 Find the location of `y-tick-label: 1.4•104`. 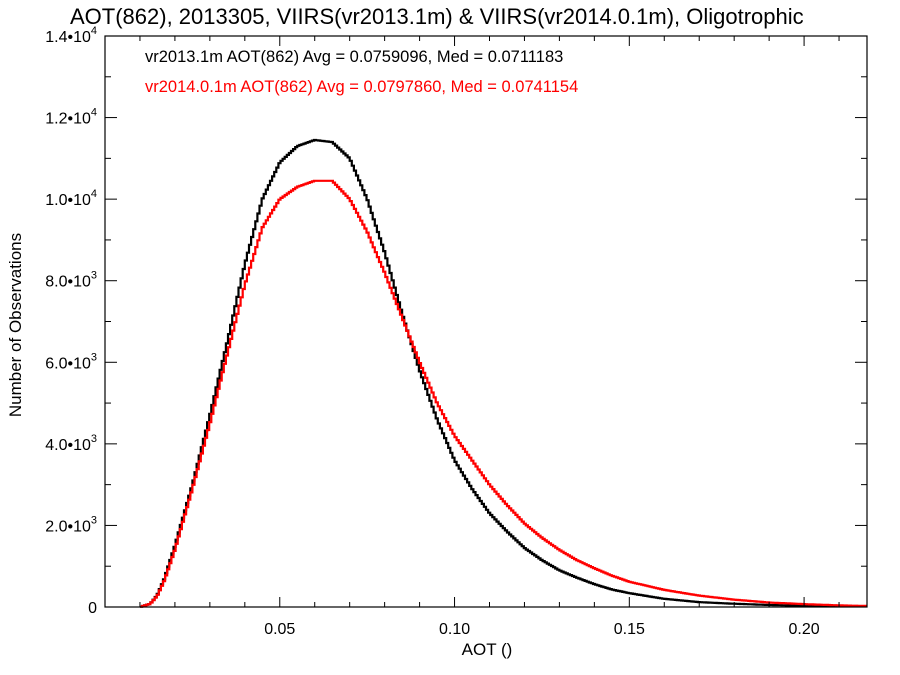

y-tick-label: 1.4•104 is located at coordinates (71, 35).